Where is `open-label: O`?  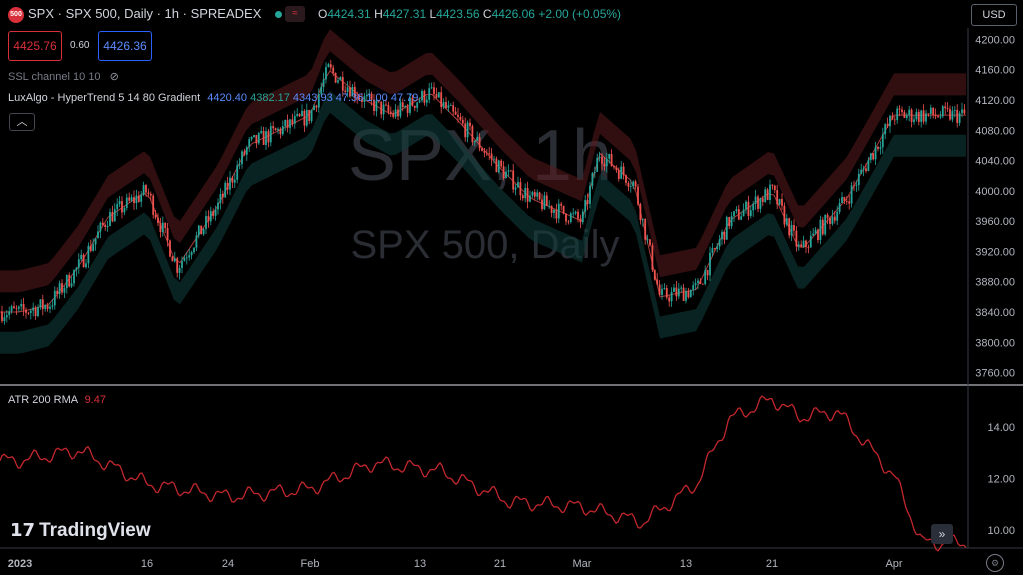
open-label: O is located at coordinates (323, 14).